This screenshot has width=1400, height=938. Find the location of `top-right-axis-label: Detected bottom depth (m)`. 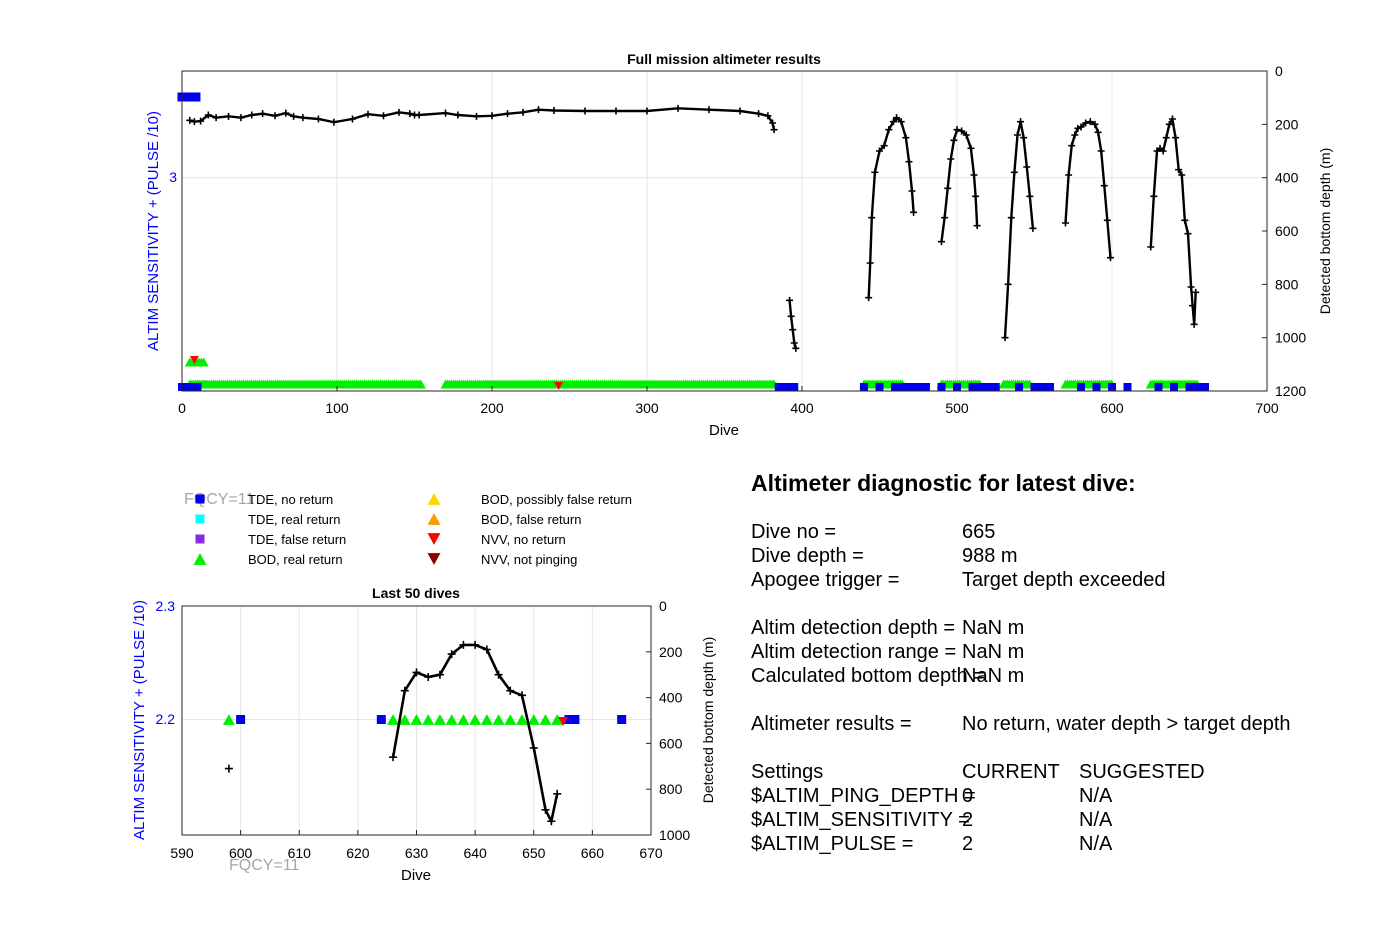

top-right-axis-label: Detected bottom depth (m) is located at coordinates (1325, 231).